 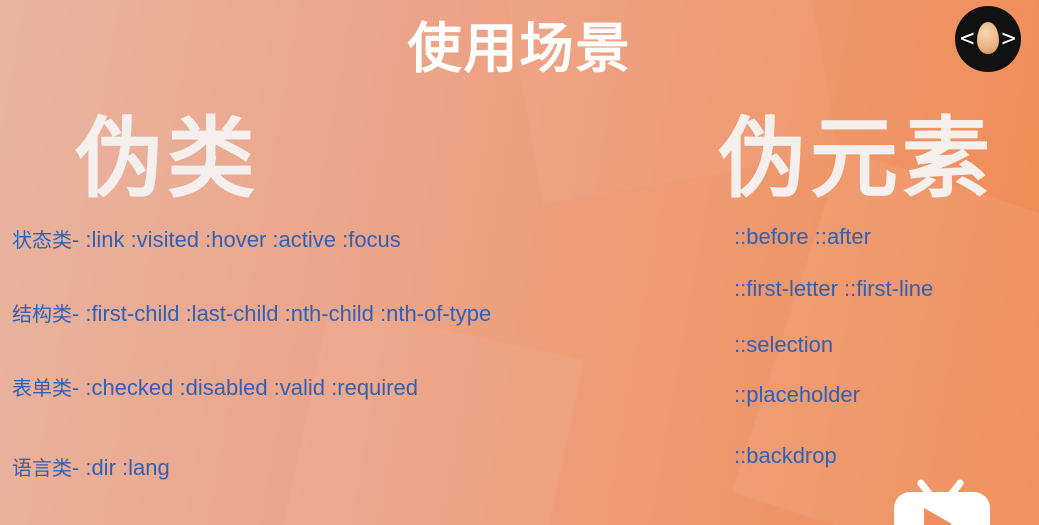 What do you see at coordinates (1008, 38) in the screenshot?
I see `logo-right-bracket: >` at bounding box center [1008, 38].